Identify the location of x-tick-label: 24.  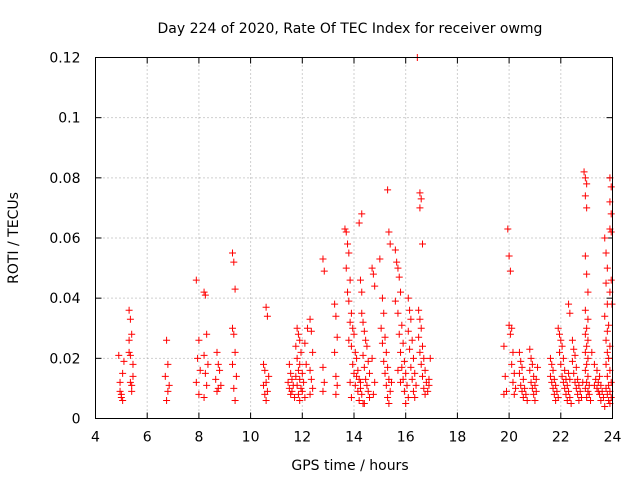
(613, 438).